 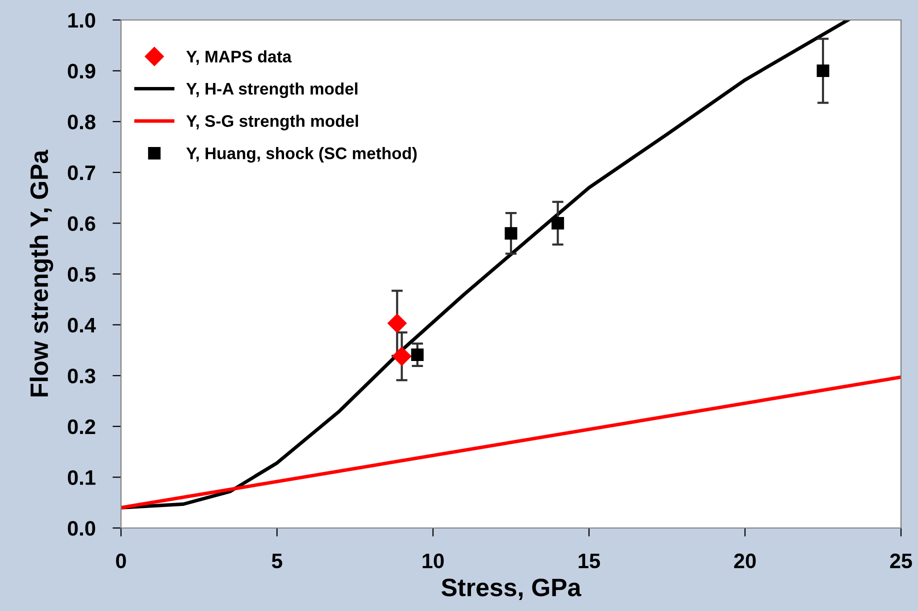 I want to click on x-tick-label: 20, so click(x=745, y=561).